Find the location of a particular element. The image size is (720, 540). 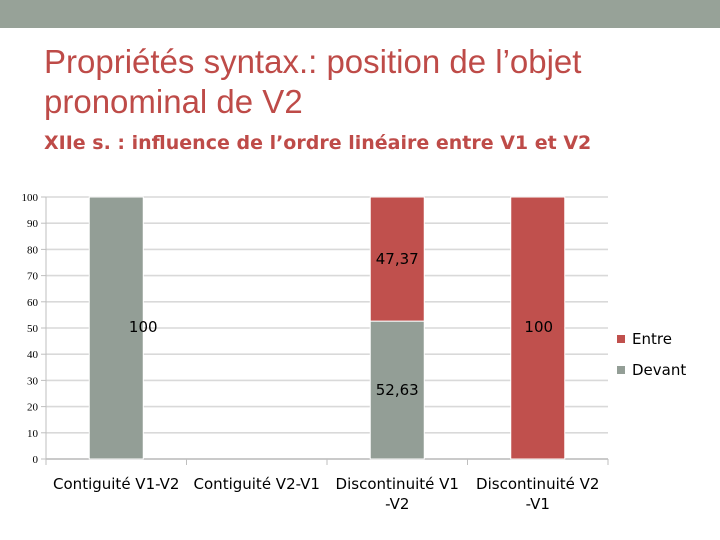

legend-label-devant: Devant is located at coordinates (659, 370).